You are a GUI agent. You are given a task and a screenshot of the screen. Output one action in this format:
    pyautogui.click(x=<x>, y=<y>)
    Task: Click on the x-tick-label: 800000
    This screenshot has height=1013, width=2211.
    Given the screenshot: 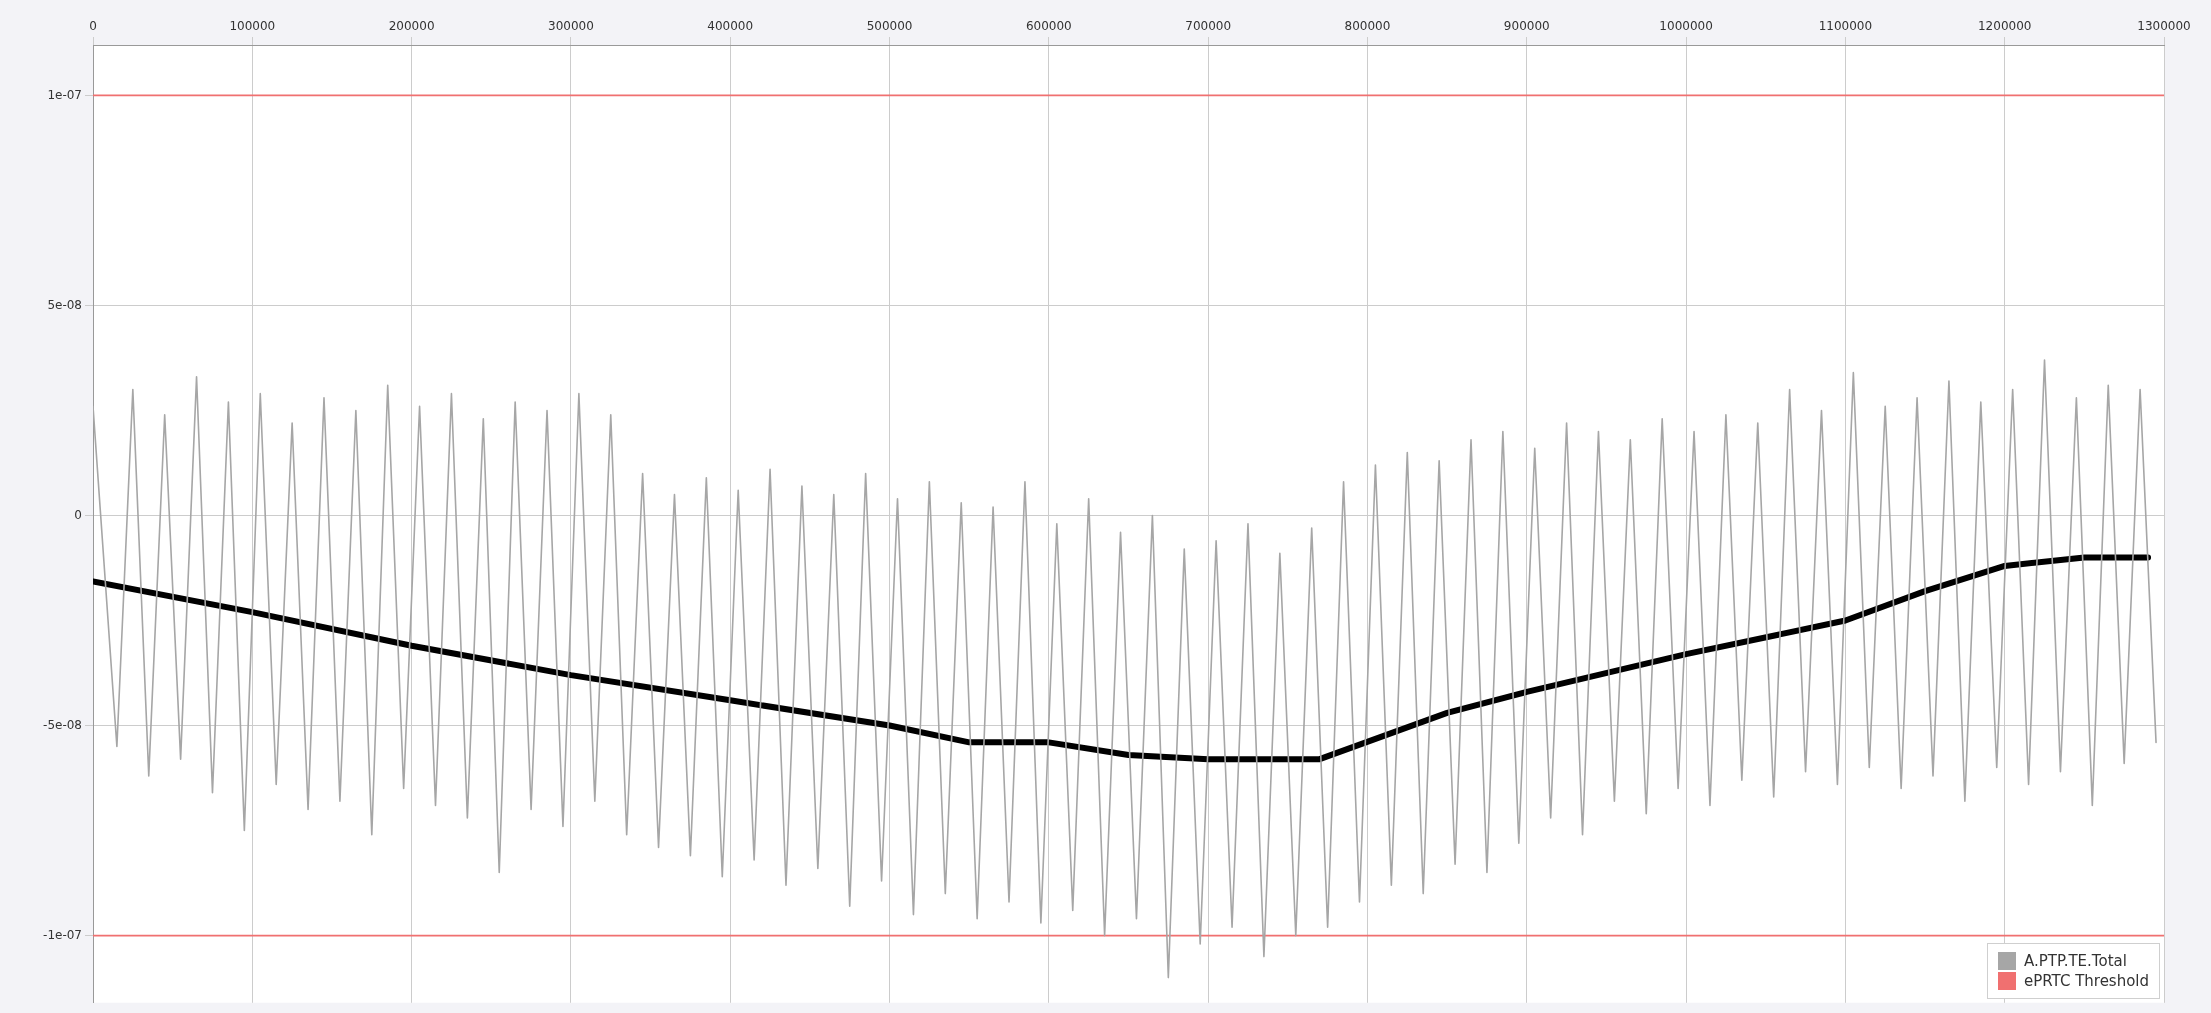 What is the action you would take?
    pyautogui.click(x=1367, y=25)
    